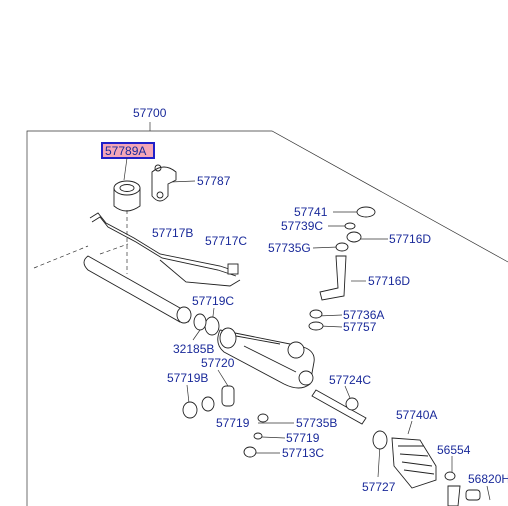  I want to click on seal-rings, so click(225, 385).